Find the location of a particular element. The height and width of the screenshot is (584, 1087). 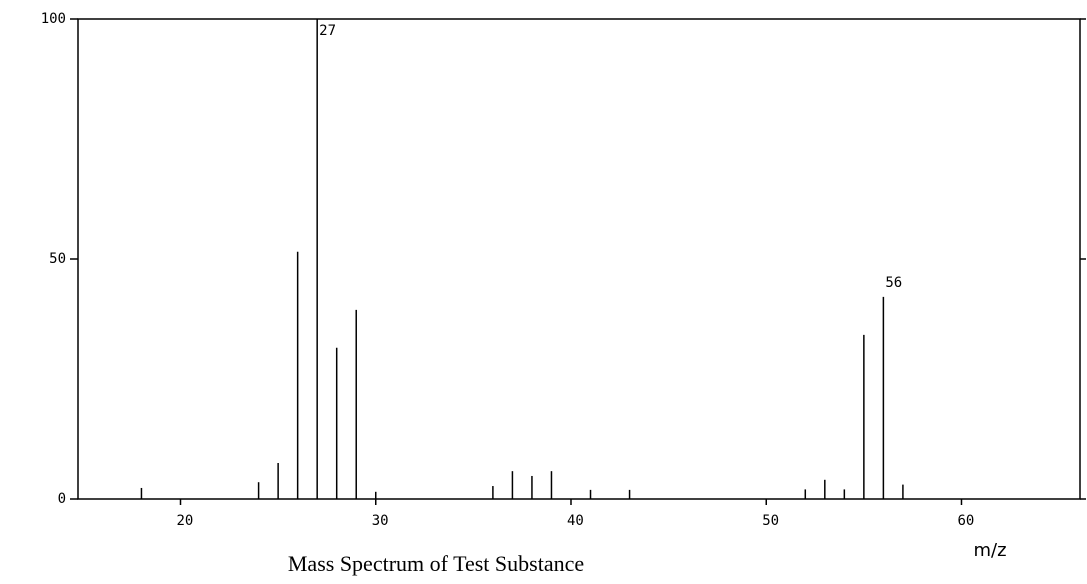

x-tick-label: 30 is located at coordinates (380, 521).